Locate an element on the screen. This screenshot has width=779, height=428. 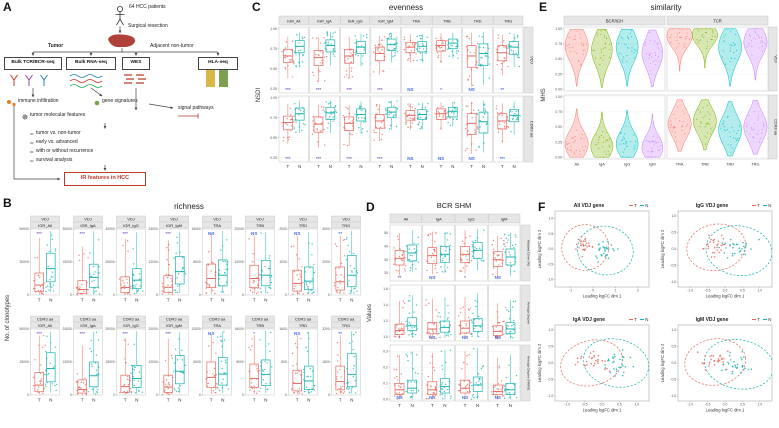
svg-text: IgG is located at coordinates (471, 218).